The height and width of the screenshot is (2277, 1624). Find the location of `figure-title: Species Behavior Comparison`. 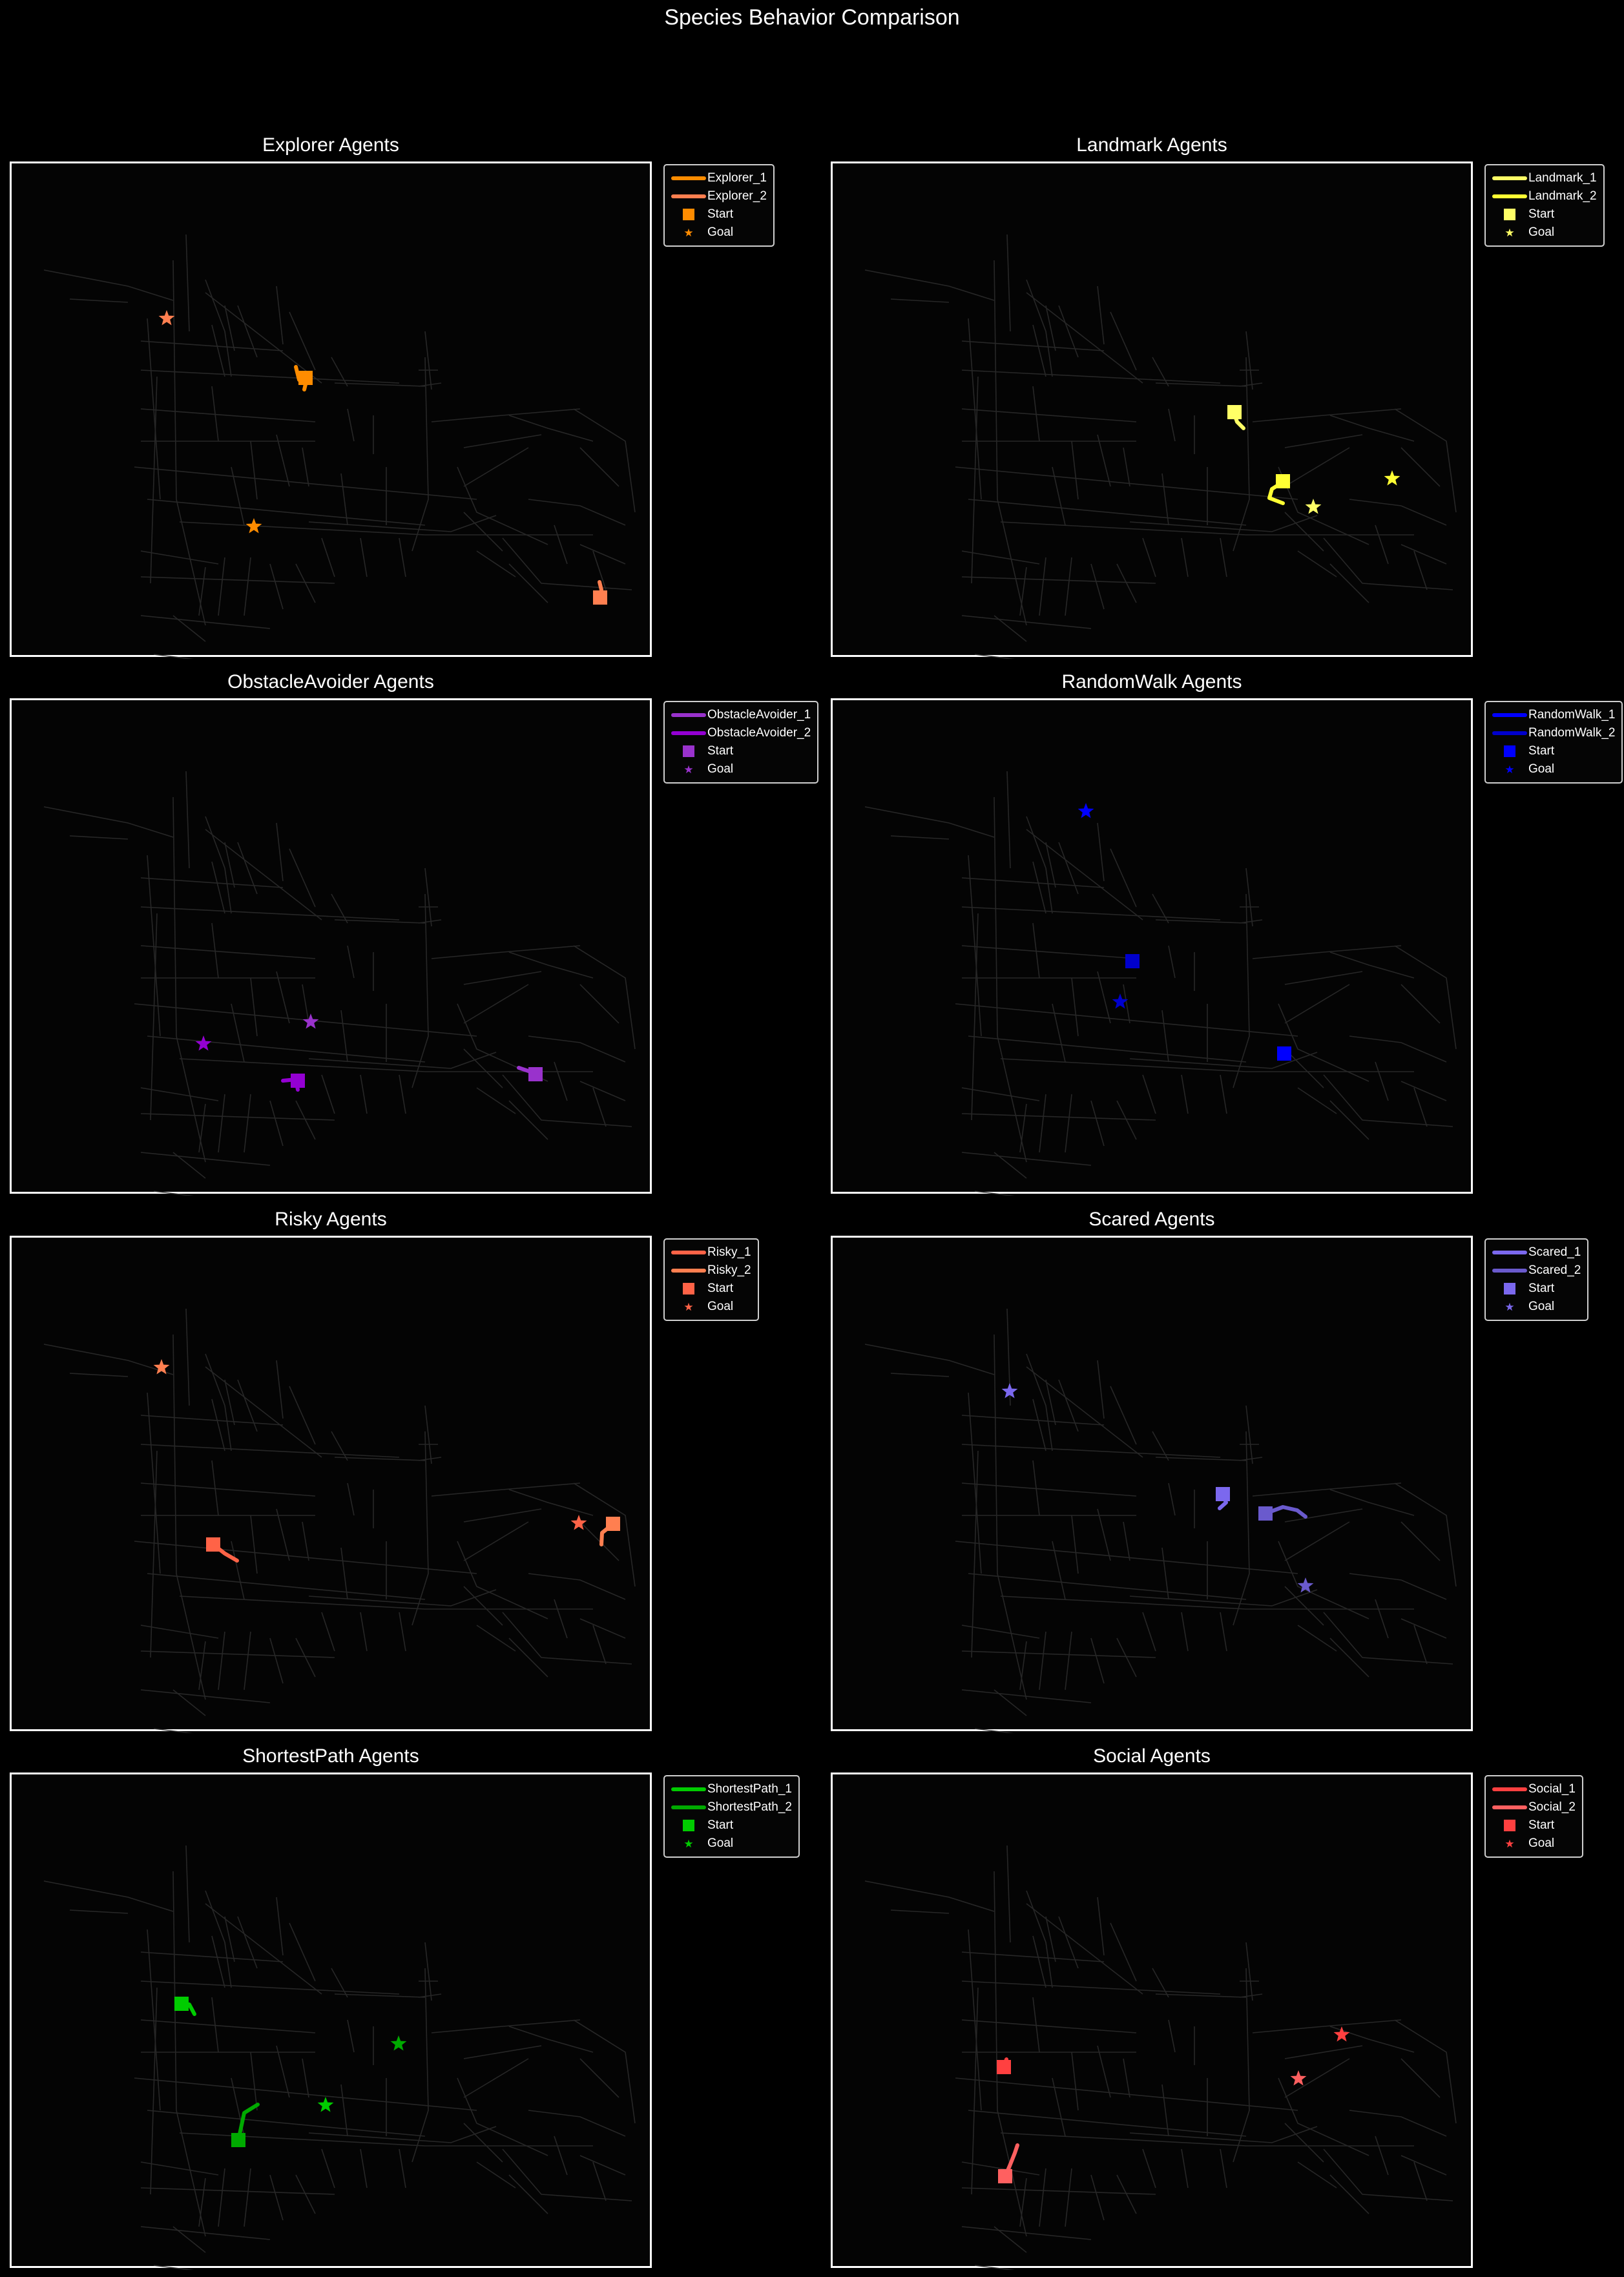

figure-title: Species Behavior Comparison is located at coordinates (812, 17).